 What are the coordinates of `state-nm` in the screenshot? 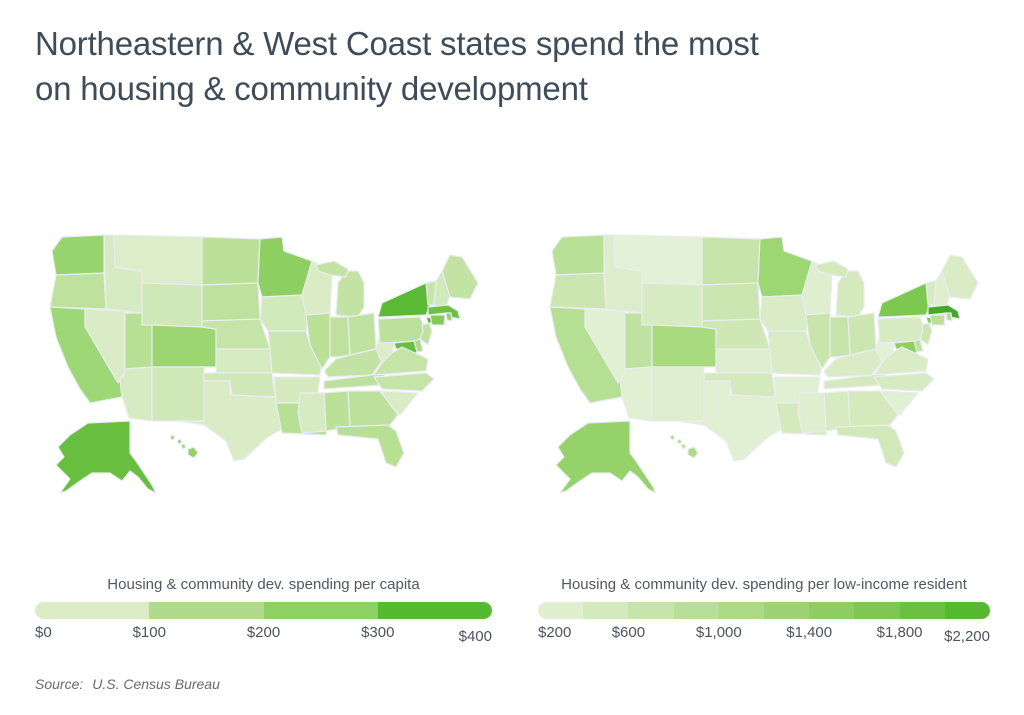 It's located at (178, 394).